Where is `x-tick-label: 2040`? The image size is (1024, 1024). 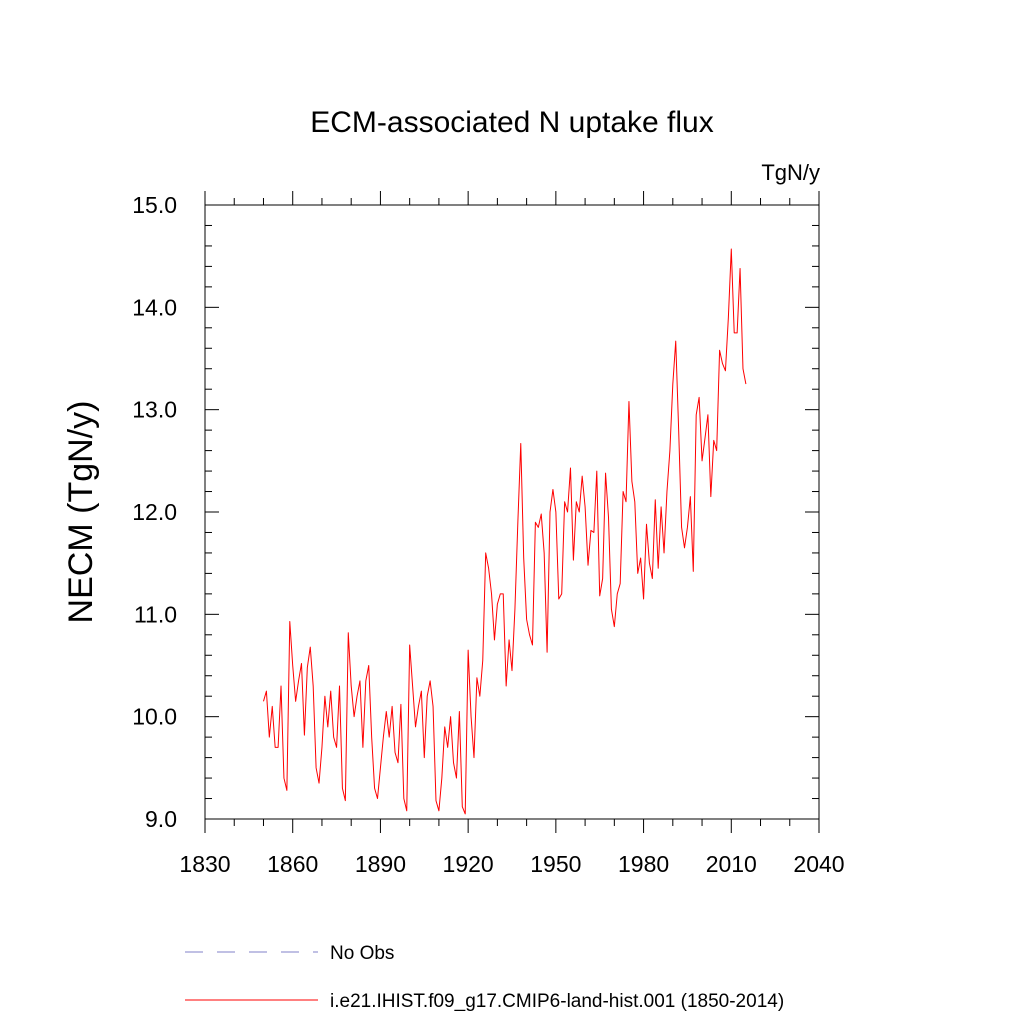 x-tick-label: 2040 is located at coordinates (818, 864).